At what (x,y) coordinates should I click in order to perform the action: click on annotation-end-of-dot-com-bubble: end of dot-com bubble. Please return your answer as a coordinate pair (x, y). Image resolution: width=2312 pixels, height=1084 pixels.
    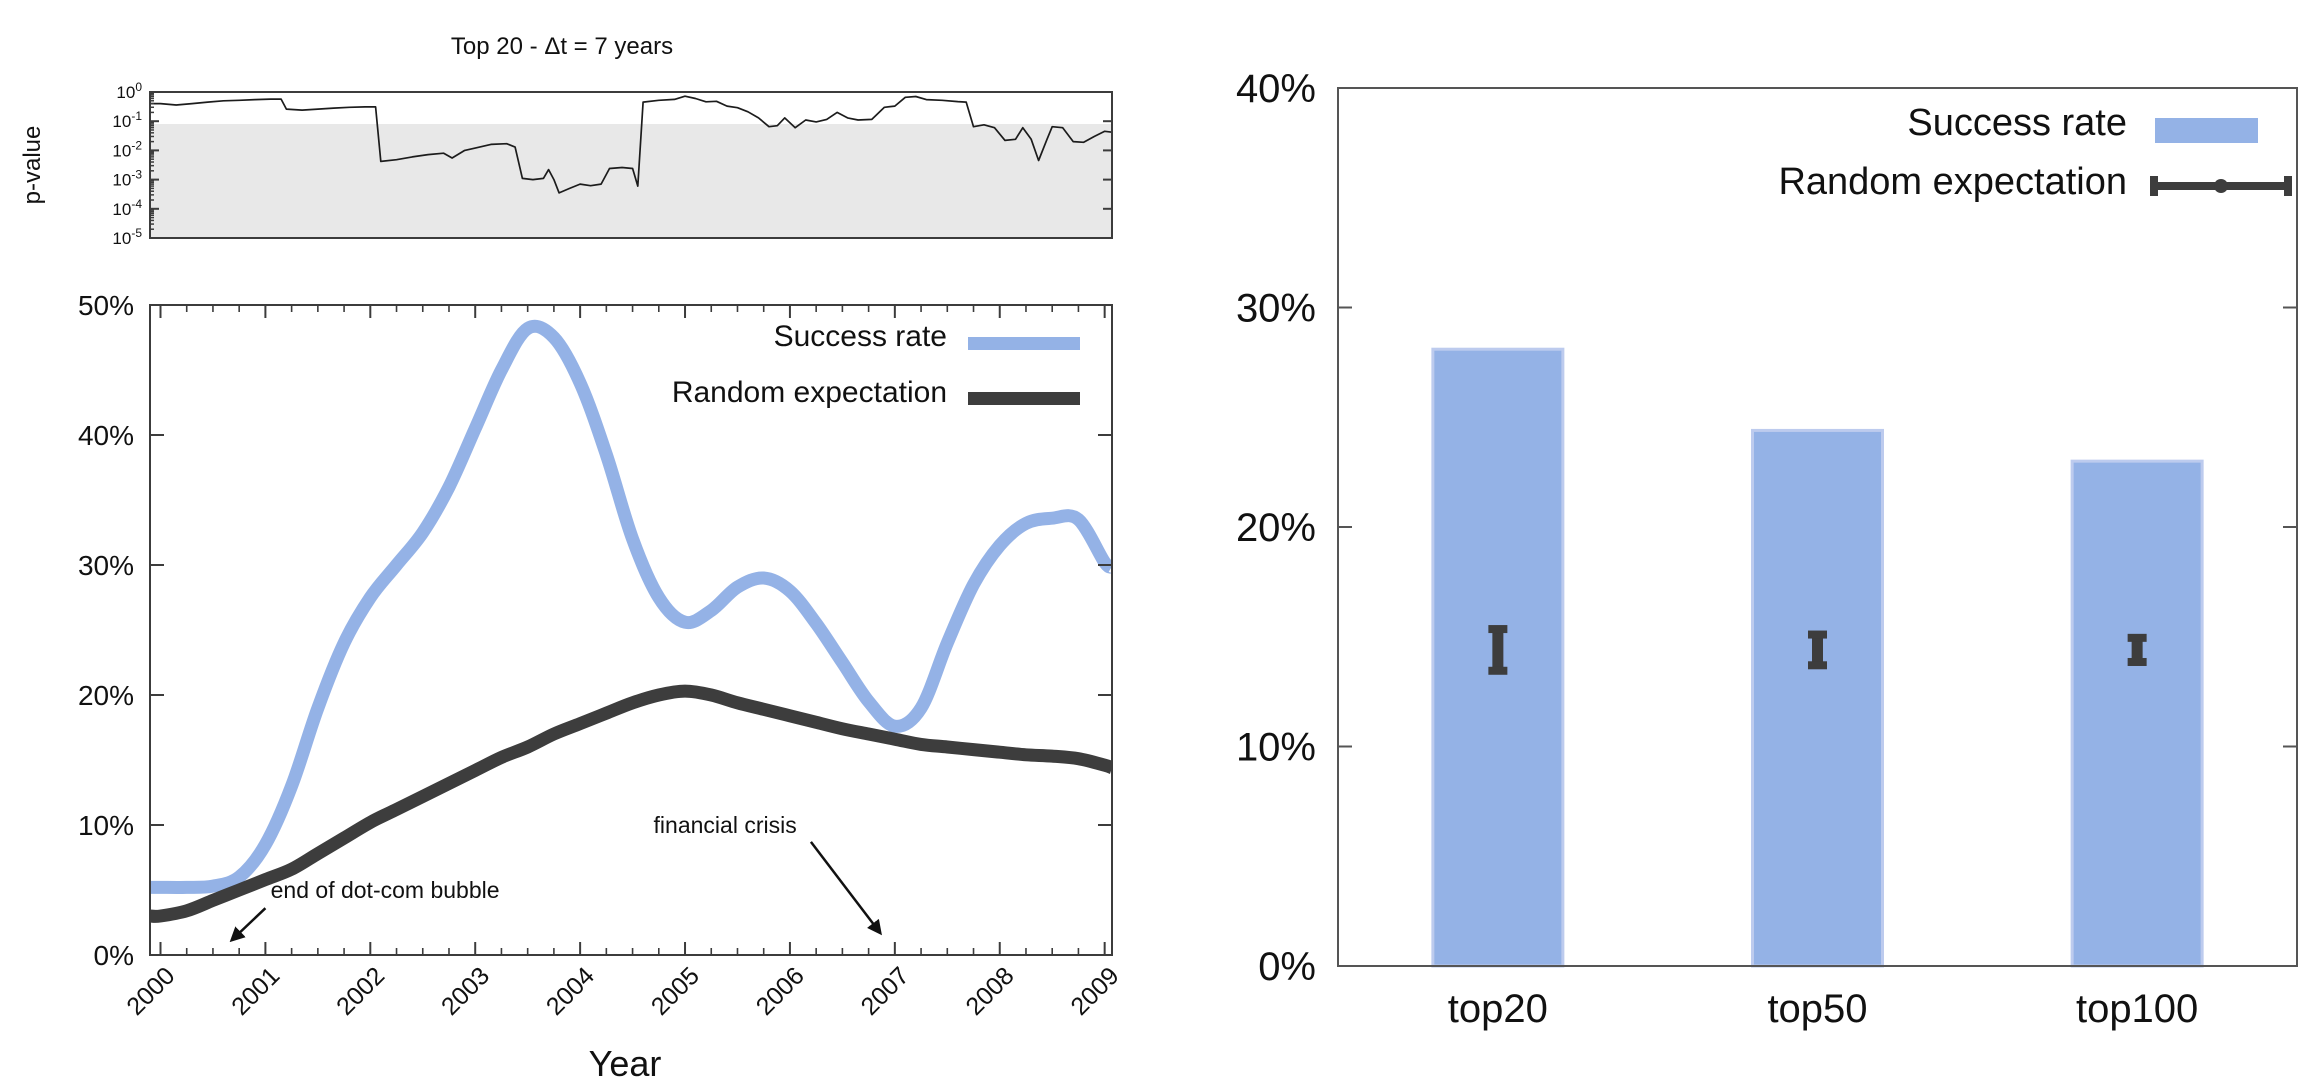
    Looking at the image, I should click on (364, 910).